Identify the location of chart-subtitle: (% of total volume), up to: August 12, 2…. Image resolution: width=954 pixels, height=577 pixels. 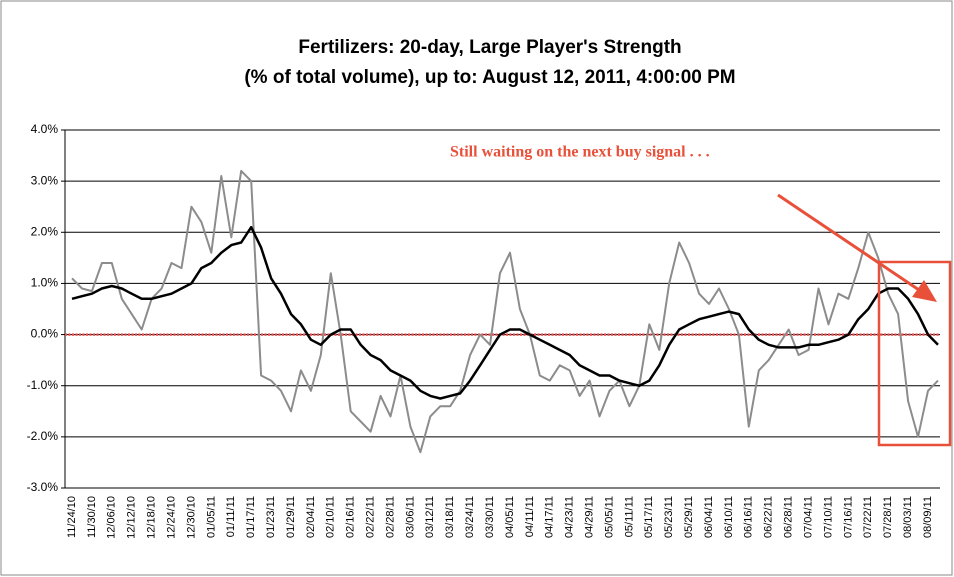
(489, 77).